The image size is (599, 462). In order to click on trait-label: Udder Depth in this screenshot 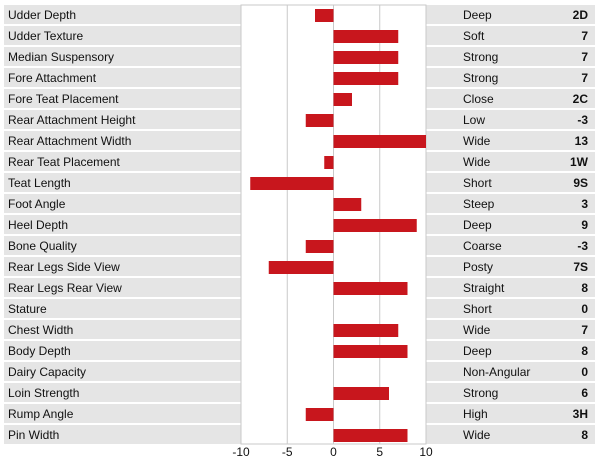, I will do `click(42, 15)`.